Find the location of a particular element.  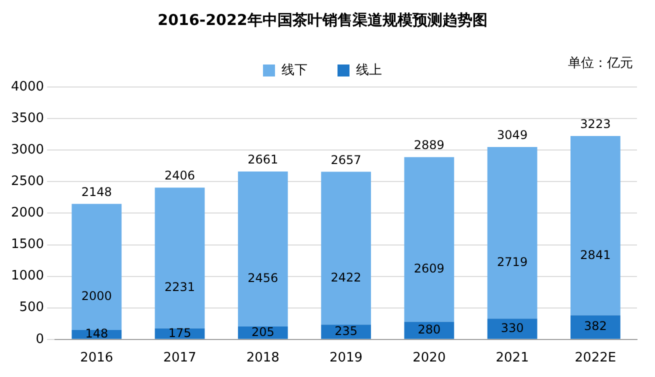

data-label: 205 is located at coordinates (262, 331).